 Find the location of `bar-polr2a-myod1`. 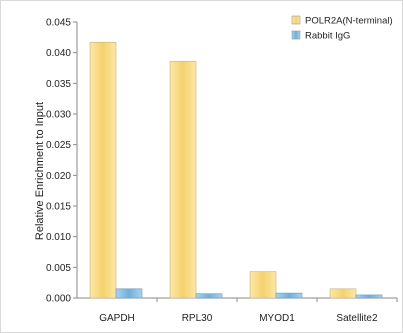

bar-polr2a-myod1 is located at coordinates (263, 285).